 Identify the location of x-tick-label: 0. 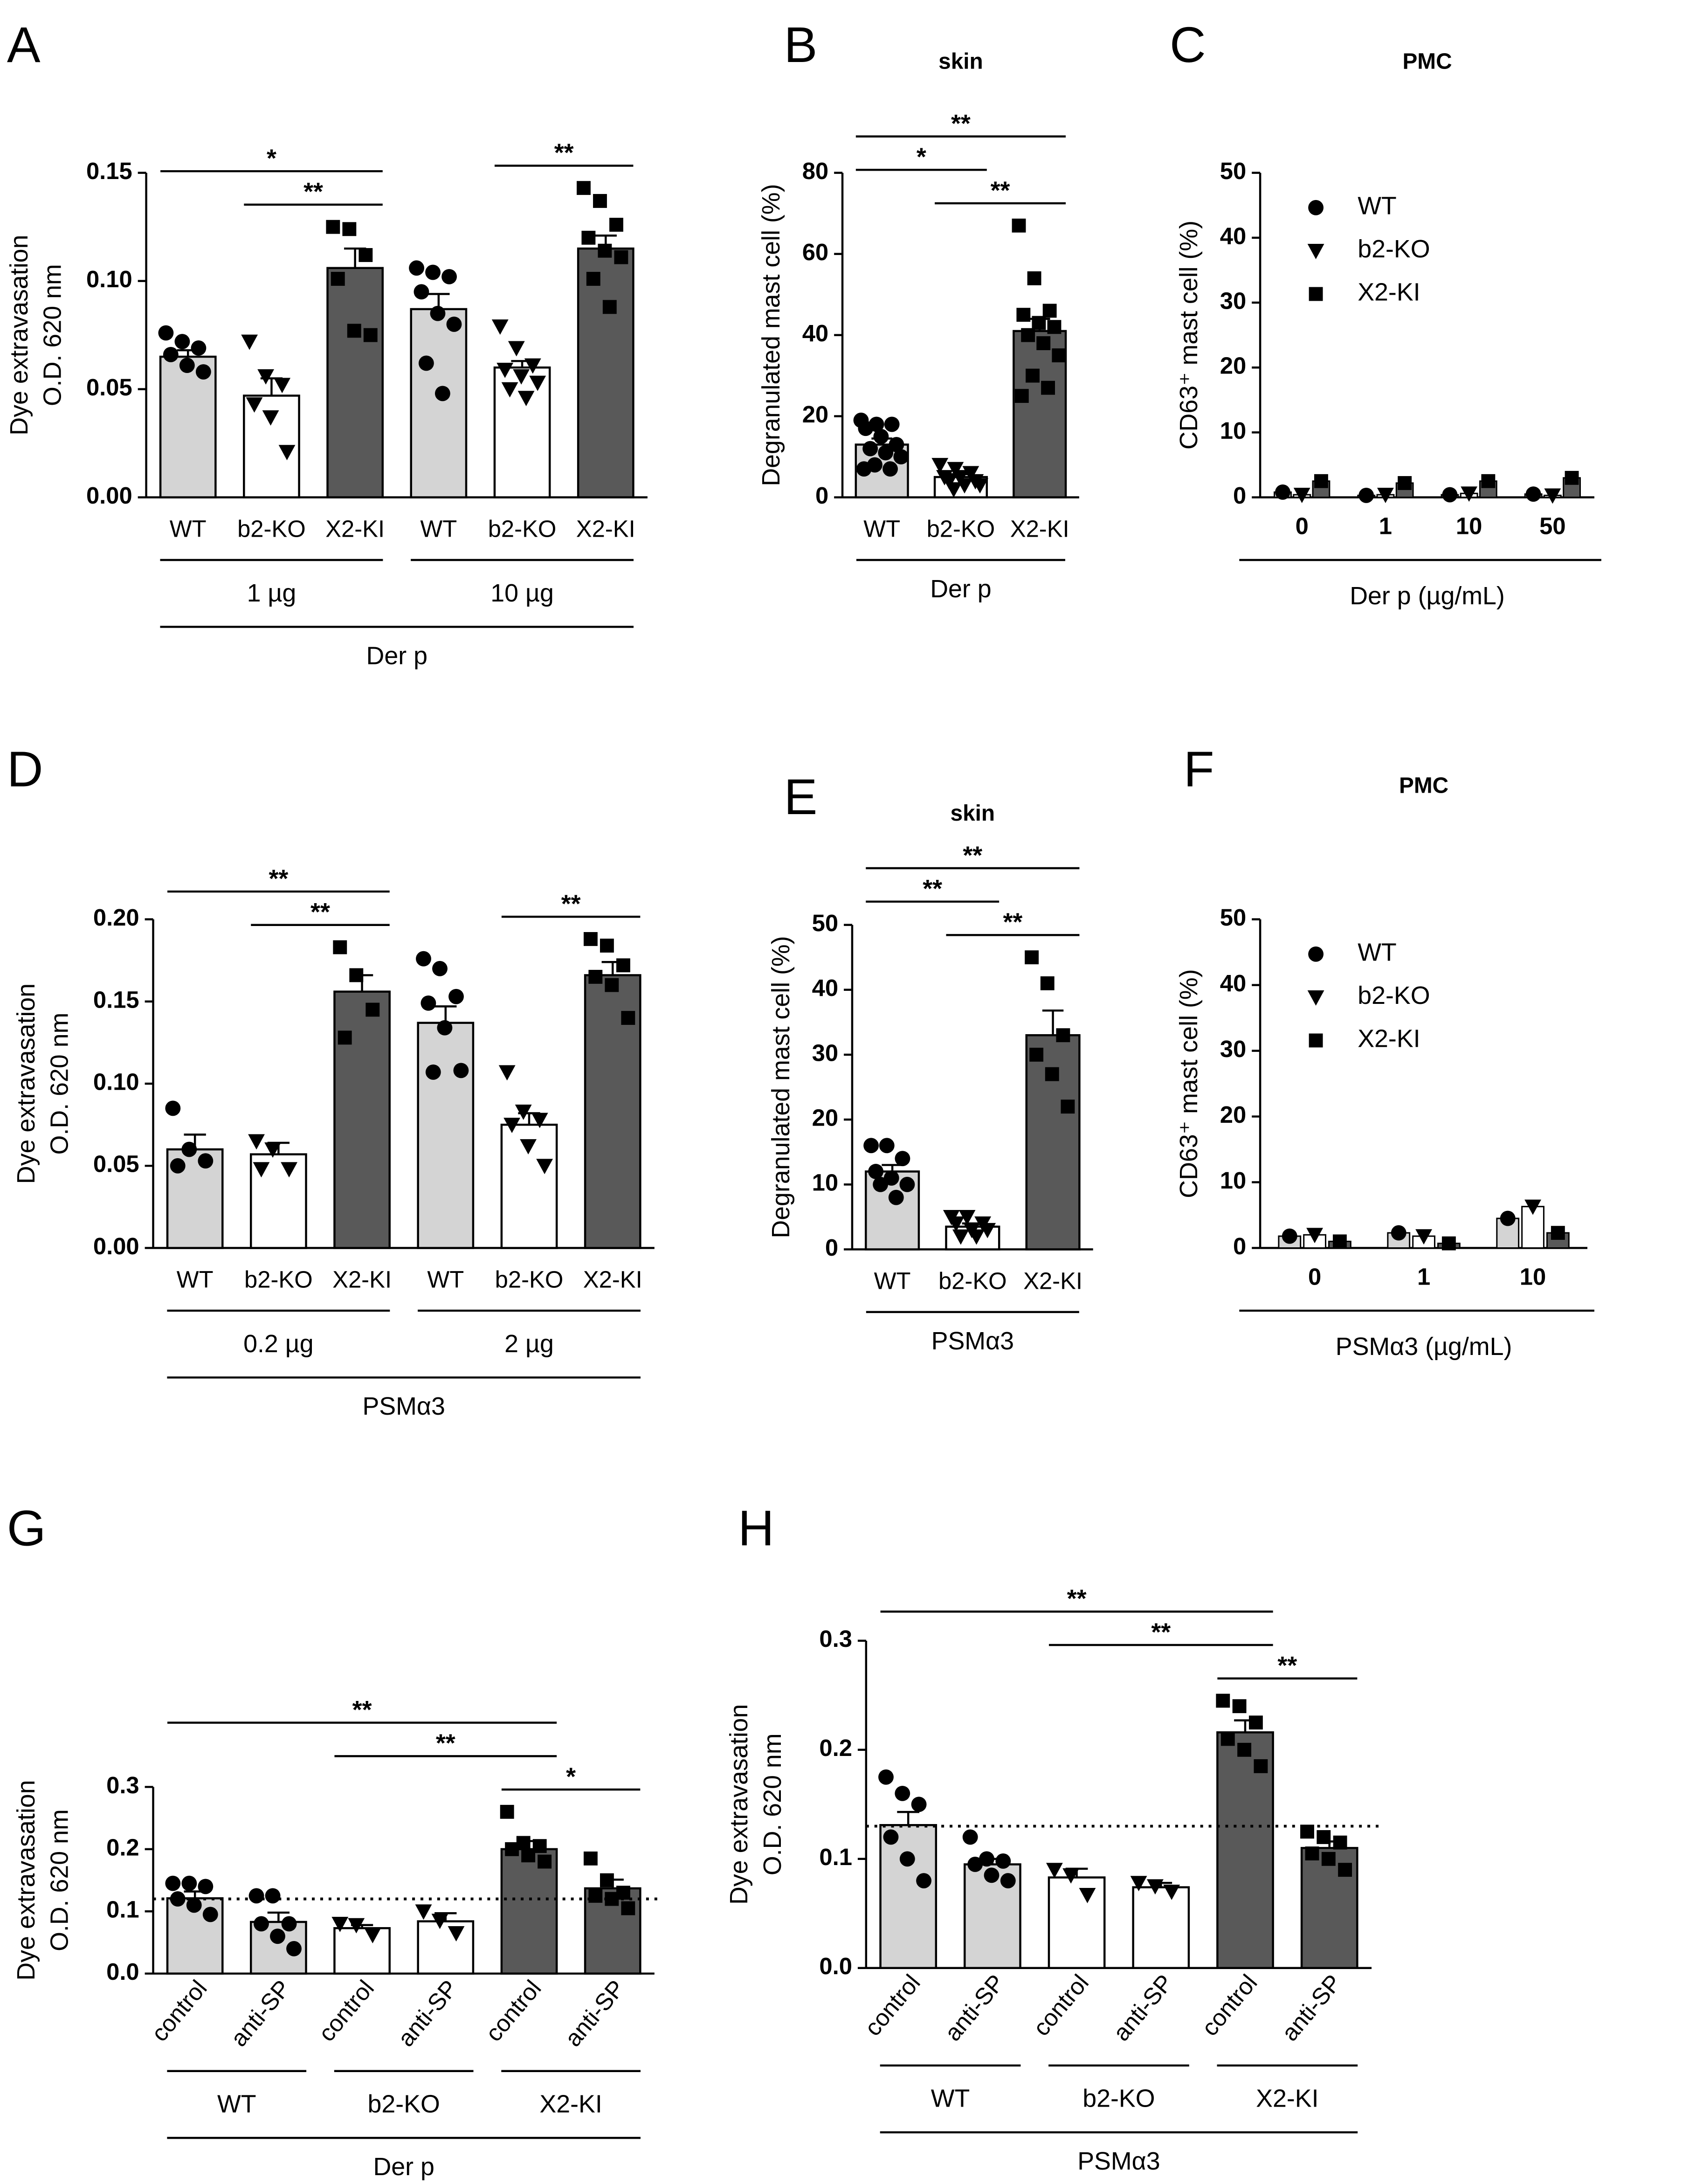
(1303, 526).